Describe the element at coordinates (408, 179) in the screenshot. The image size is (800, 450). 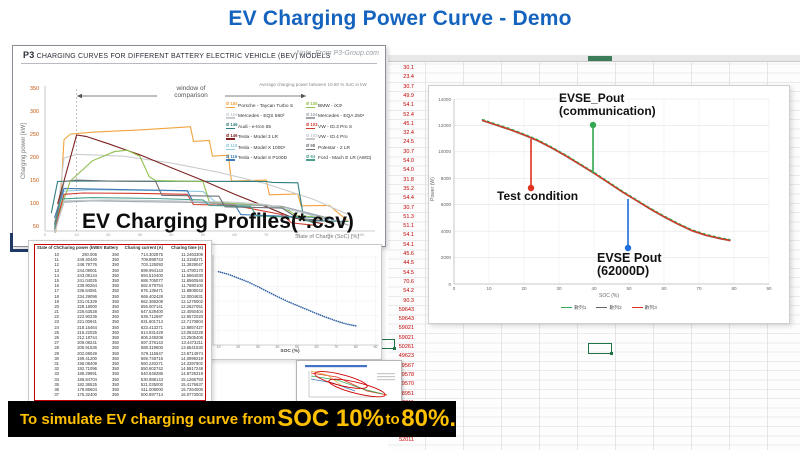
I see `sheet-value: 31.8` at that location.